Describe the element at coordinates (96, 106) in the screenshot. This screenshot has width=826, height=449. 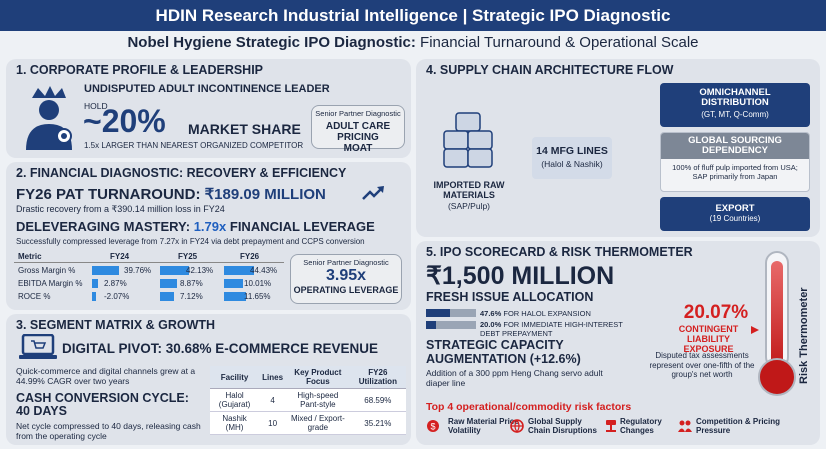
I see `hold-label: HOLD` at that location.